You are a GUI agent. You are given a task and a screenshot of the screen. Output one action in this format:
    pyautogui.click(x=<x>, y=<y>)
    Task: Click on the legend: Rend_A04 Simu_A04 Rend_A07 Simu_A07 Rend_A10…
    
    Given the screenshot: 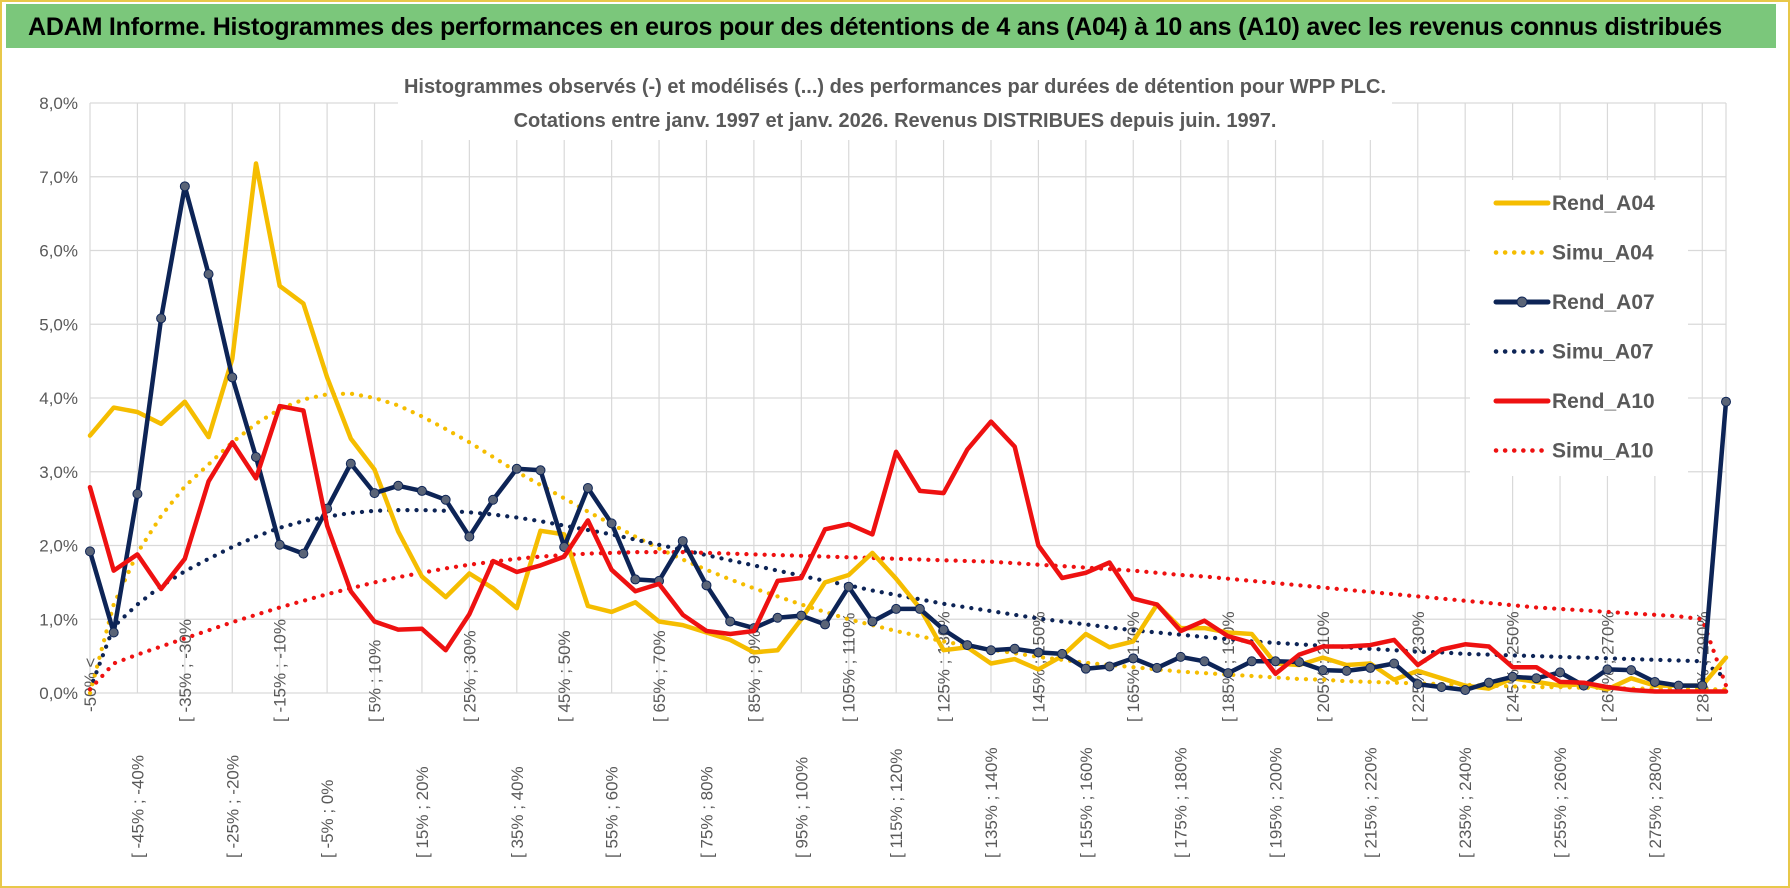 What is the action you would take?
    pyautogui.click(x=1579, y=328)
    